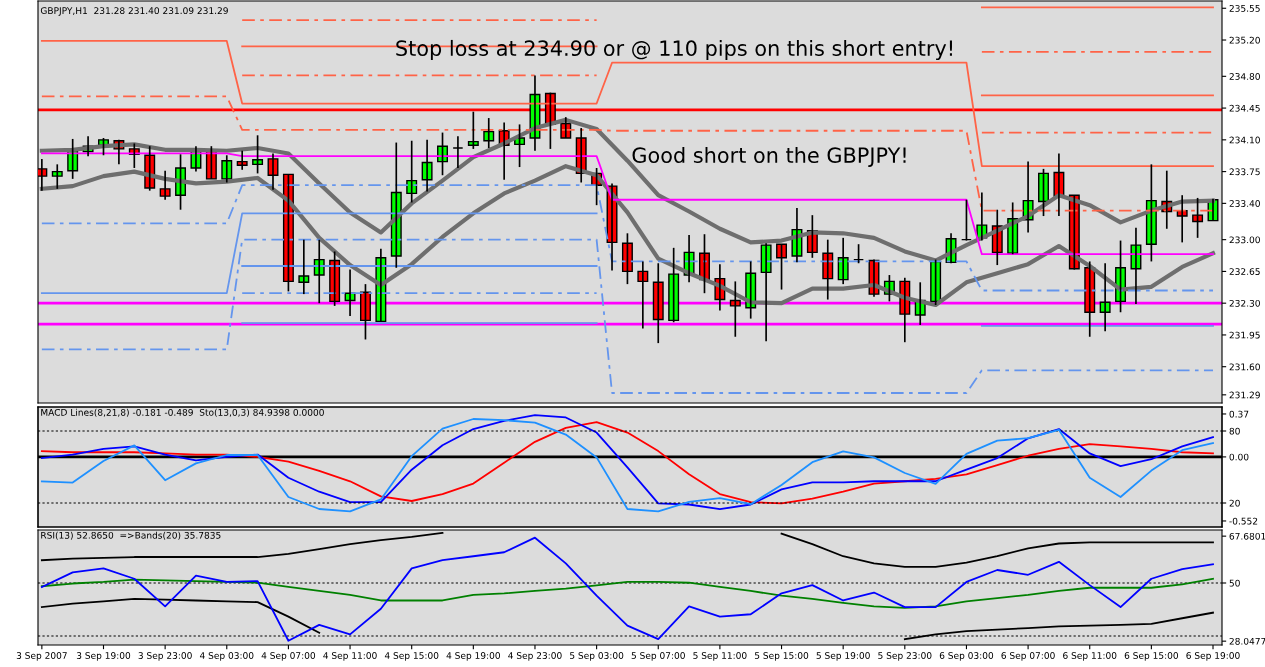 This screenshot has width=1265, height=667. What do you see at coordinates (1244, 271) in the screenshot?
I see `y-tick-label: 232.65` at bounding box center [1244, 271].